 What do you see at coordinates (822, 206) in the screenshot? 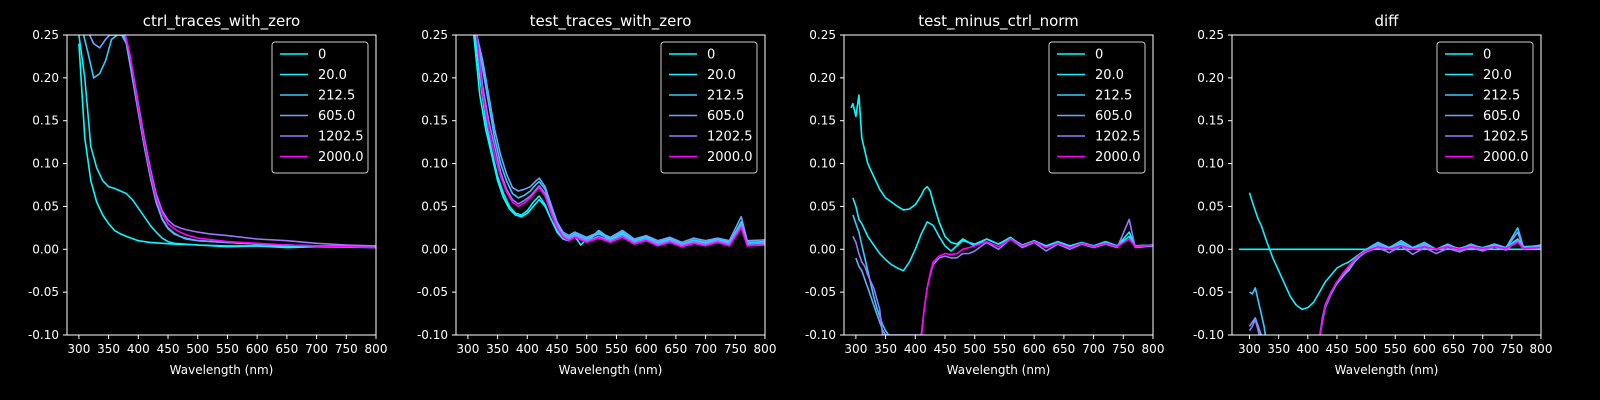
I see `y-tick-label: 0.05` at bounding box center [822, 206].